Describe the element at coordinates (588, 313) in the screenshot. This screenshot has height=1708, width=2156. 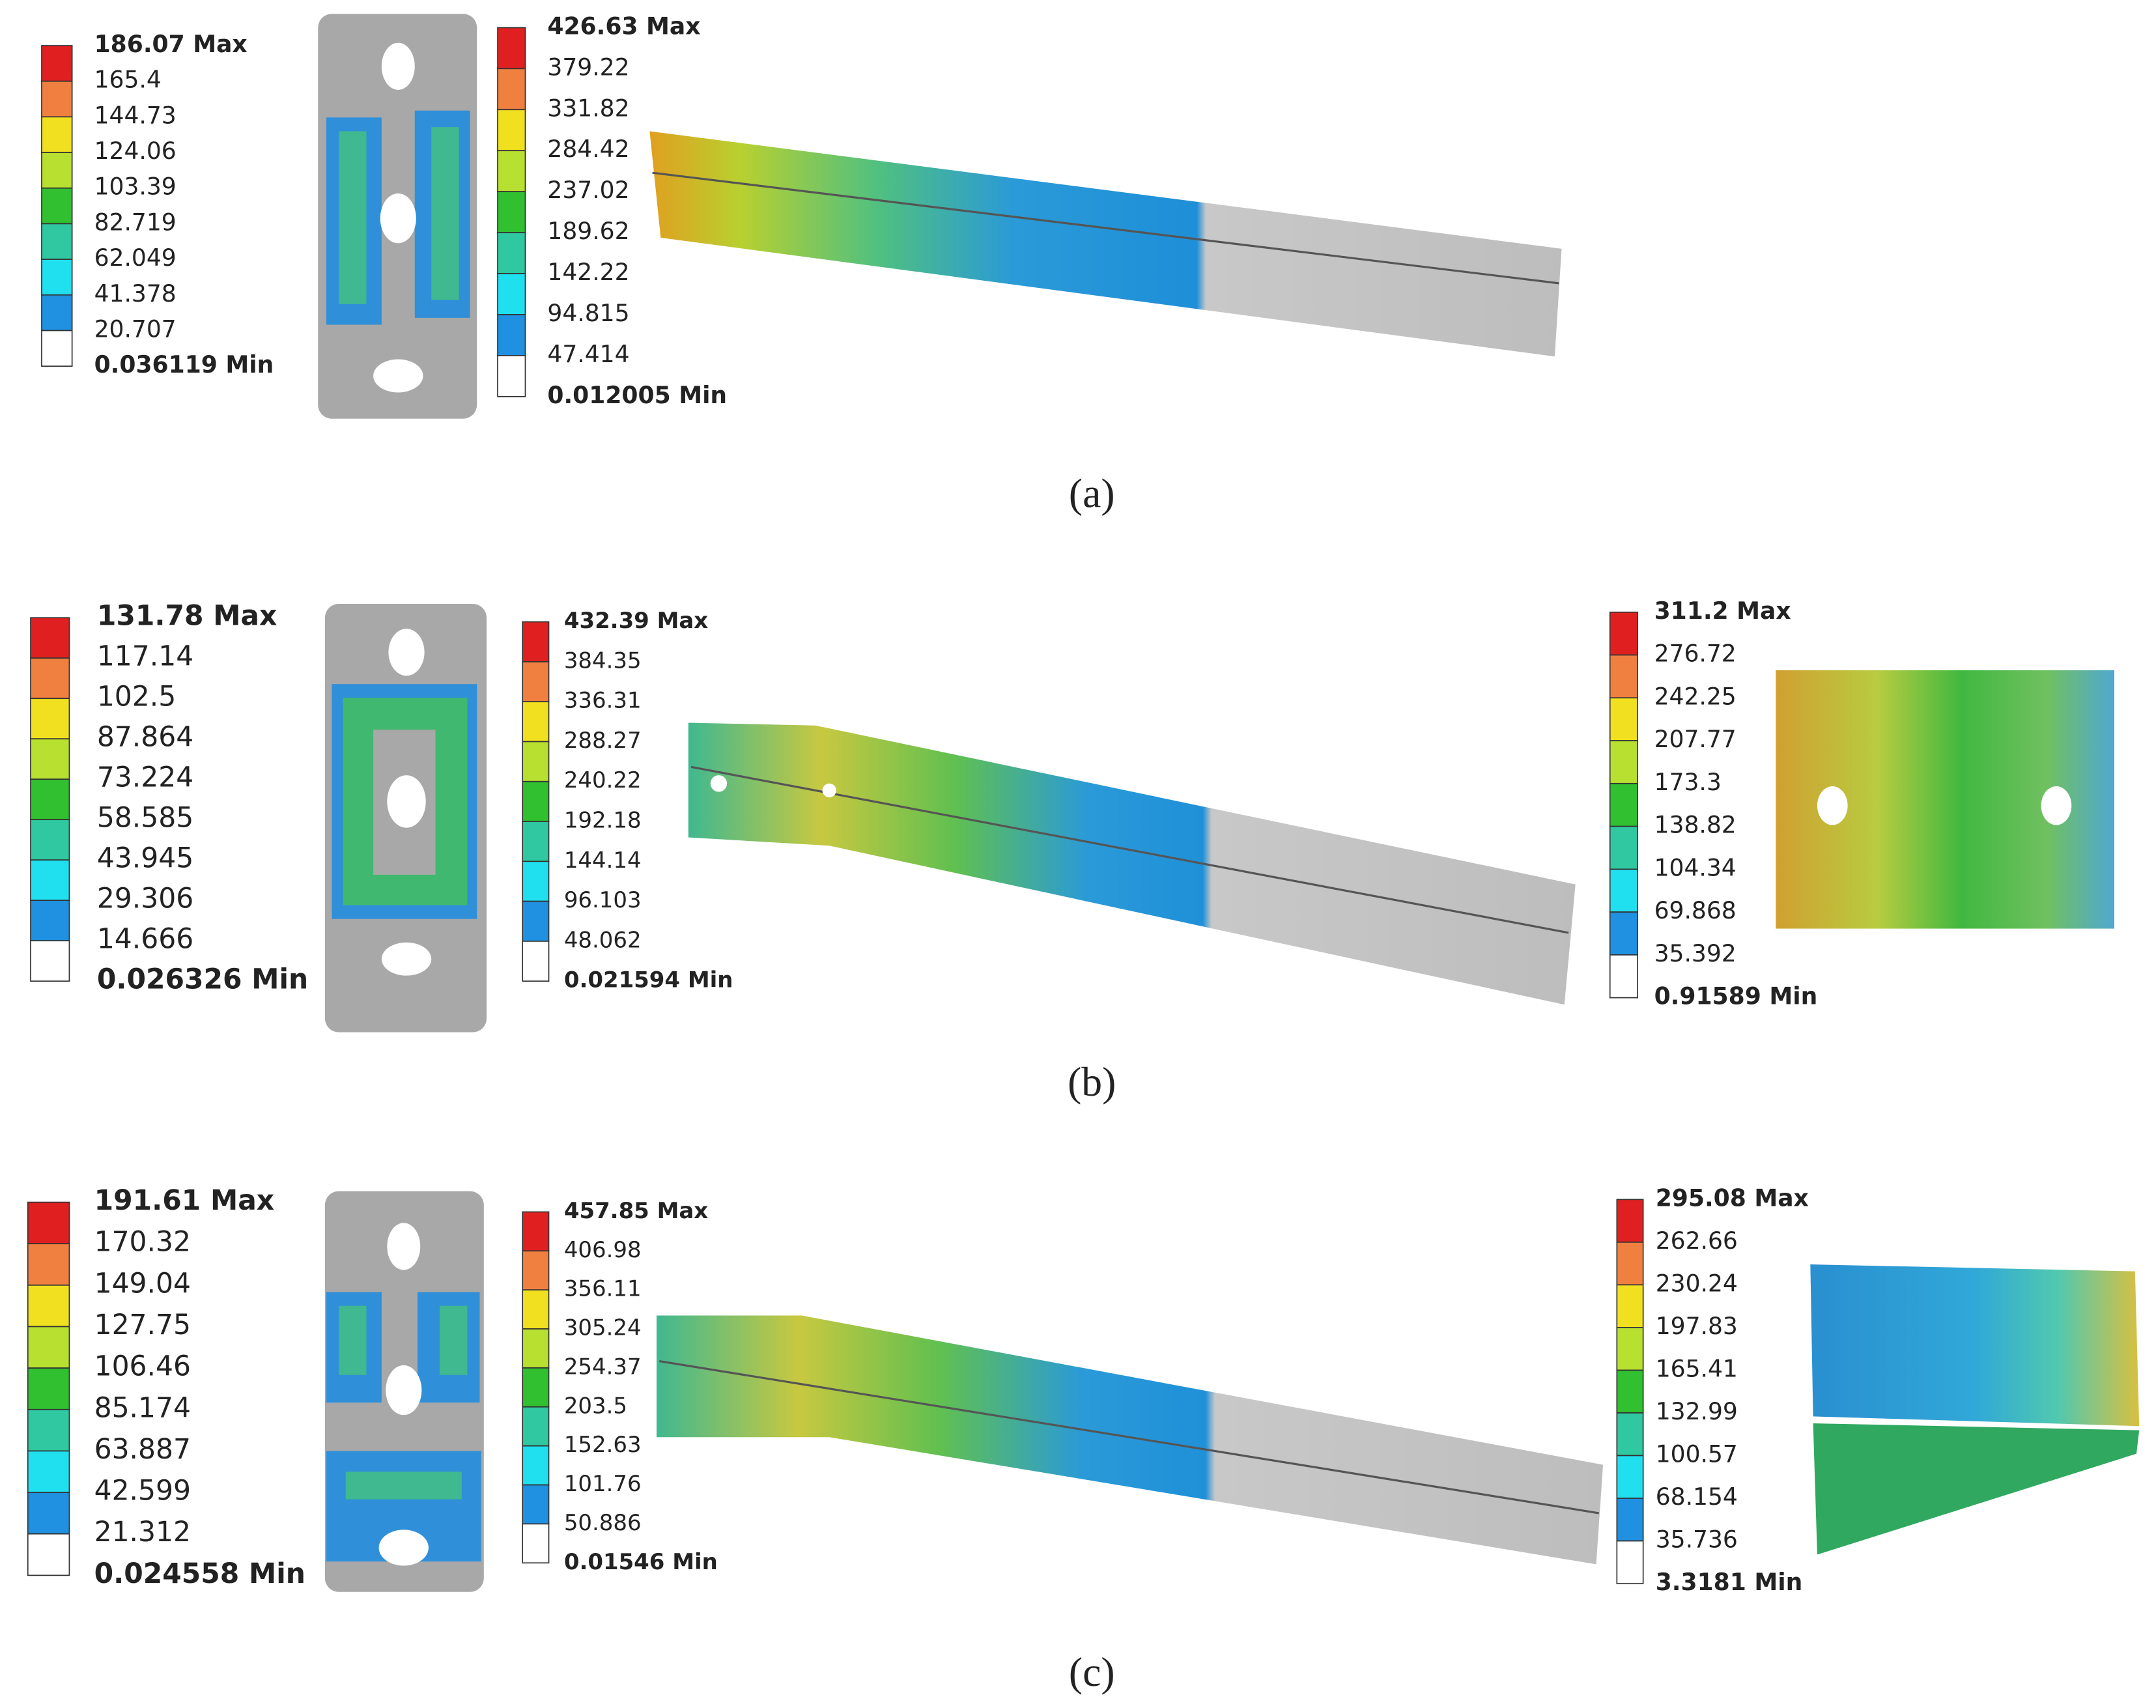
I see `legend-label: 94.815` at that location.